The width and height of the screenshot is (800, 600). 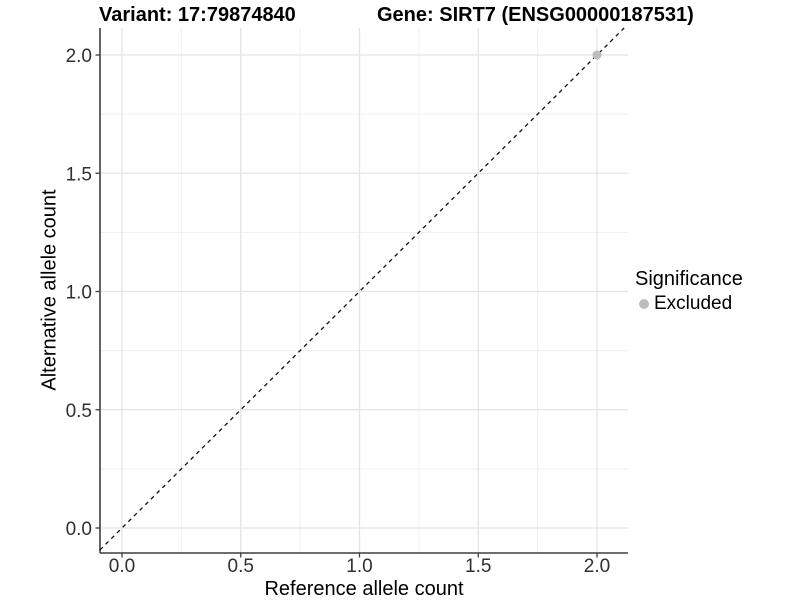 What do you see at coordinates (478, 566) in the screenshot?
I see `x-tick-label: 1.5` at bounding box center [478, 566].